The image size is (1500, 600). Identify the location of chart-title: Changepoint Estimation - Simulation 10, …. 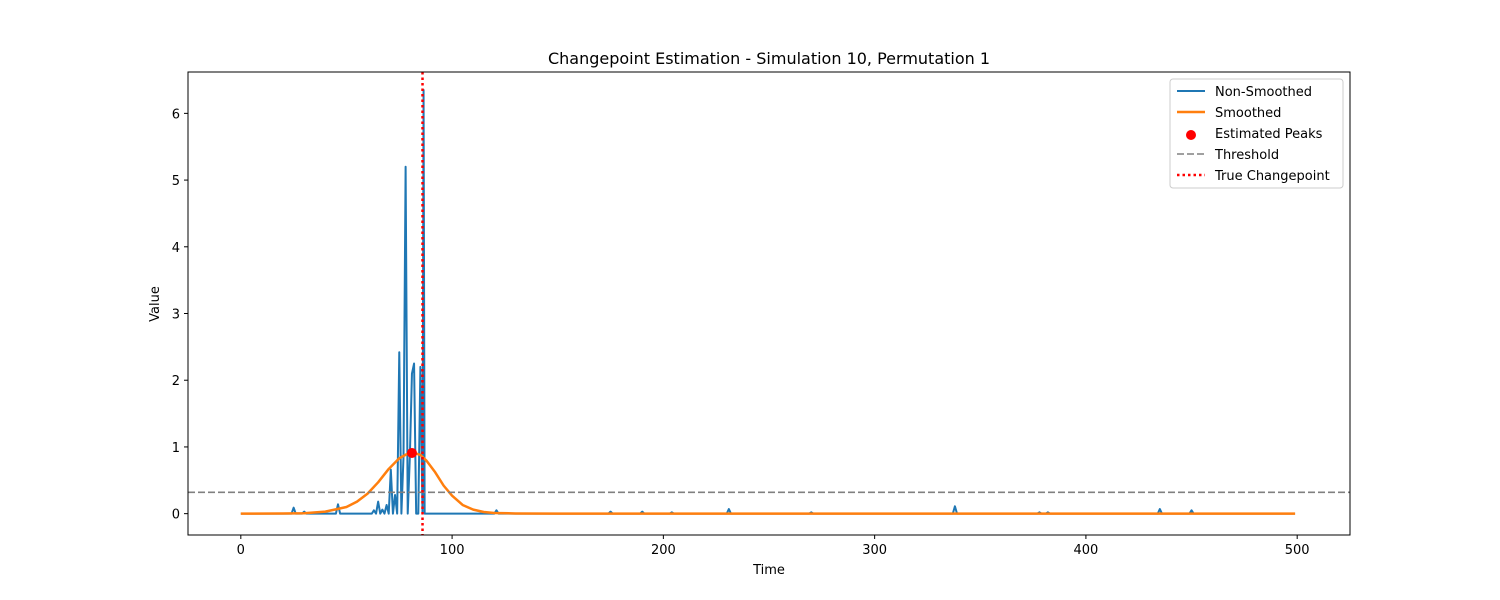
(769, 58).